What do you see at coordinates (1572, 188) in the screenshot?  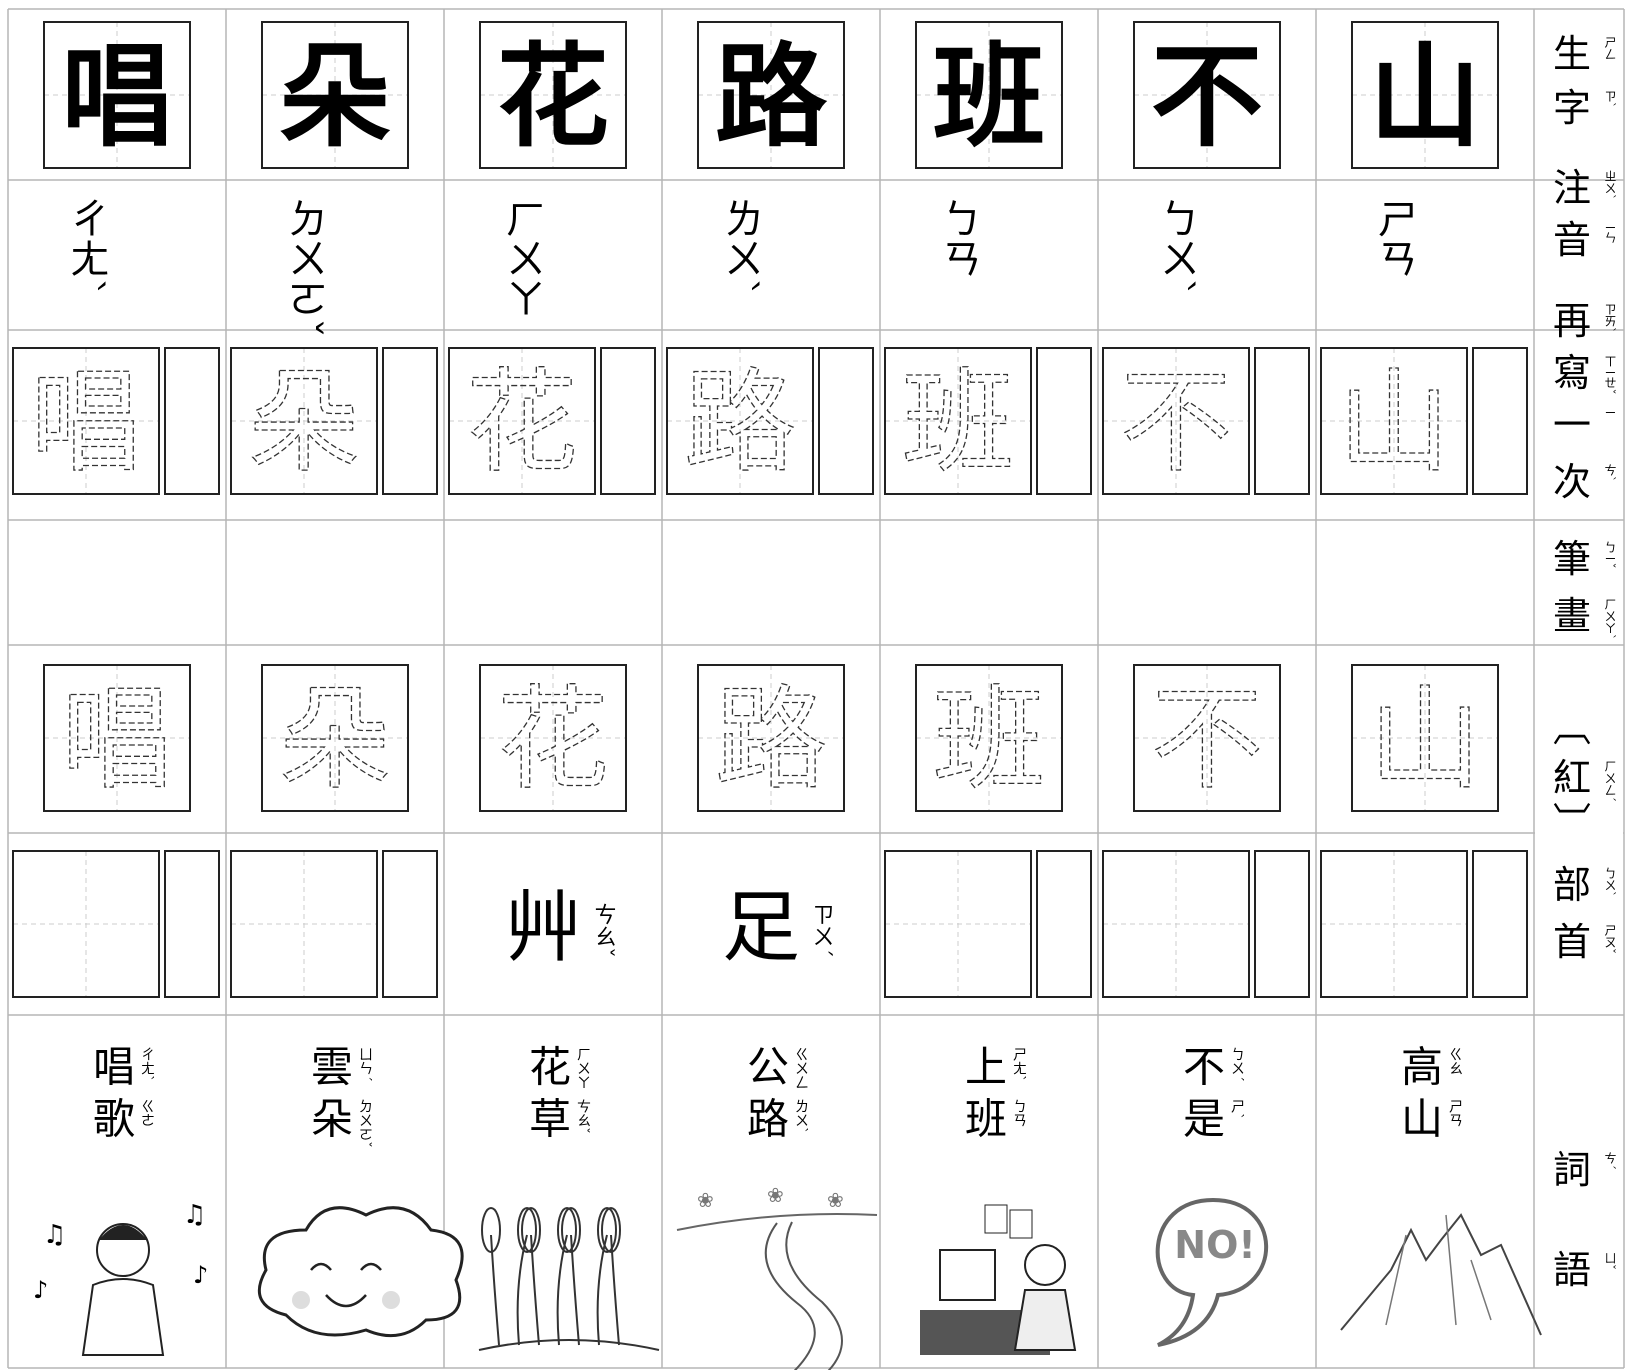 I see `row-label: 注` at bounding box center [1572, 188].